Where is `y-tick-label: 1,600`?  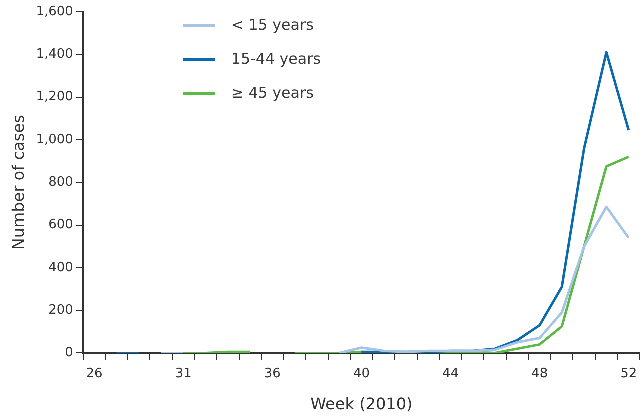
y-tick-label: 1,600 is located at coordinates (55, 12).